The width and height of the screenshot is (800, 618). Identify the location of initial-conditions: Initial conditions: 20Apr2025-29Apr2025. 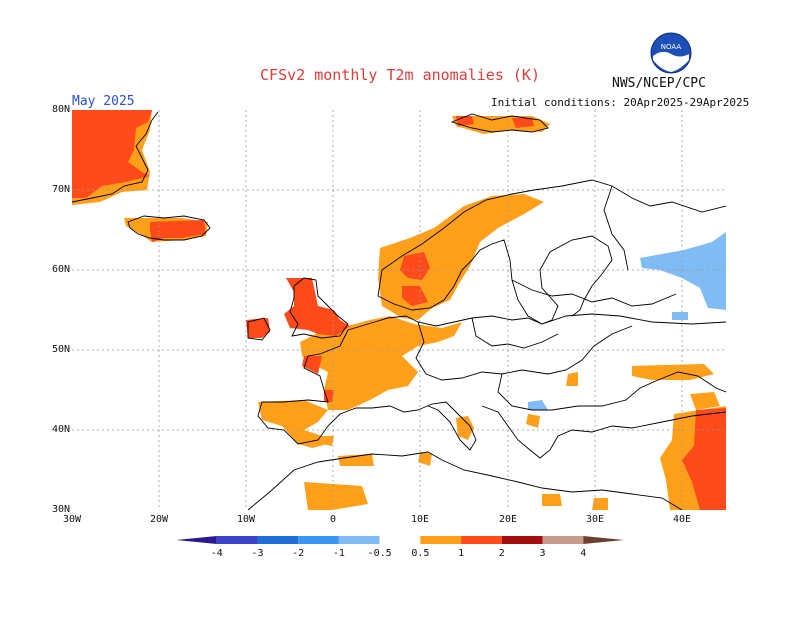
(620, 102).